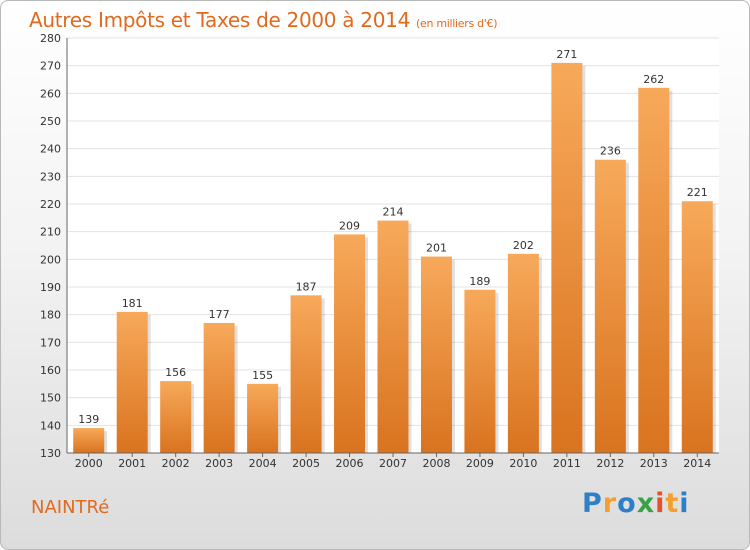 This screenshot has height=550, width=750. What do you see at coordinates (393, 463) in the screenshot?
I see `x-tick-label: 2007` at bounding box center [393, 463].